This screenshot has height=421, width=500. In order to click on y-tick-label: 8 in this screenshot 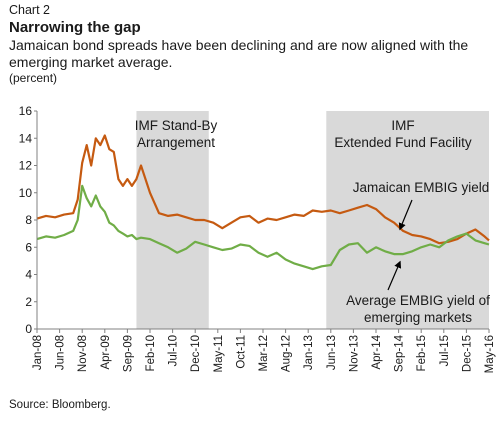, I will do `click(28, 220)`.